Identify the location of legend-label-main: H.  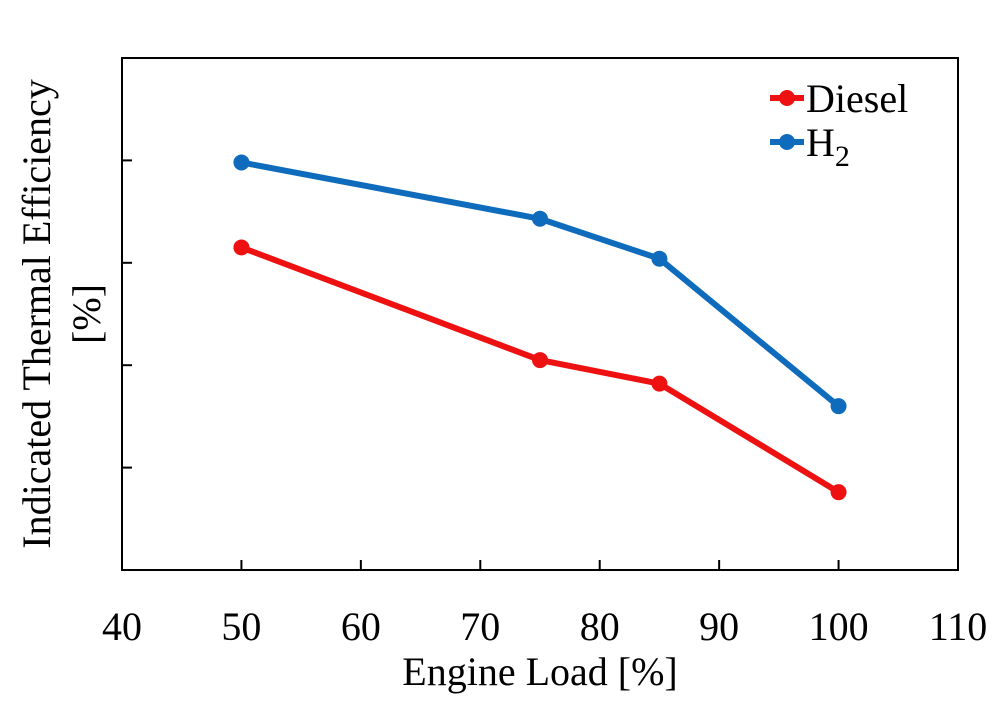
(820, 142).